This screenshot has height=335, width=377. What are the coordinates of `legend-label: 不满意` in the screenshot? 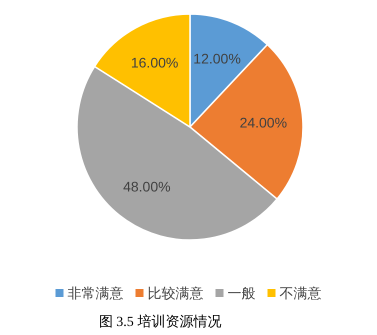 It's located at (301, 293).